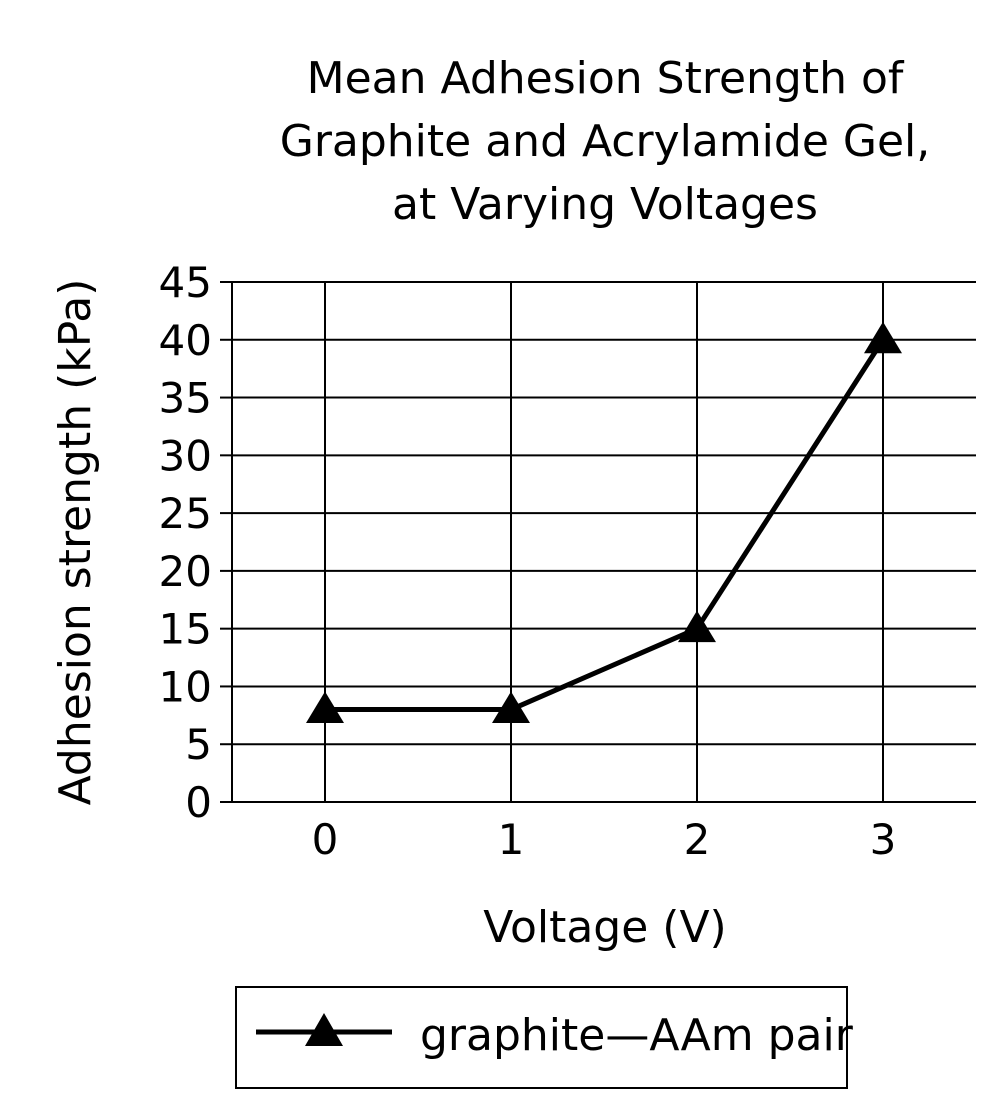  I want to click on legend: graphite—AAm pair, so click(544, 1037).